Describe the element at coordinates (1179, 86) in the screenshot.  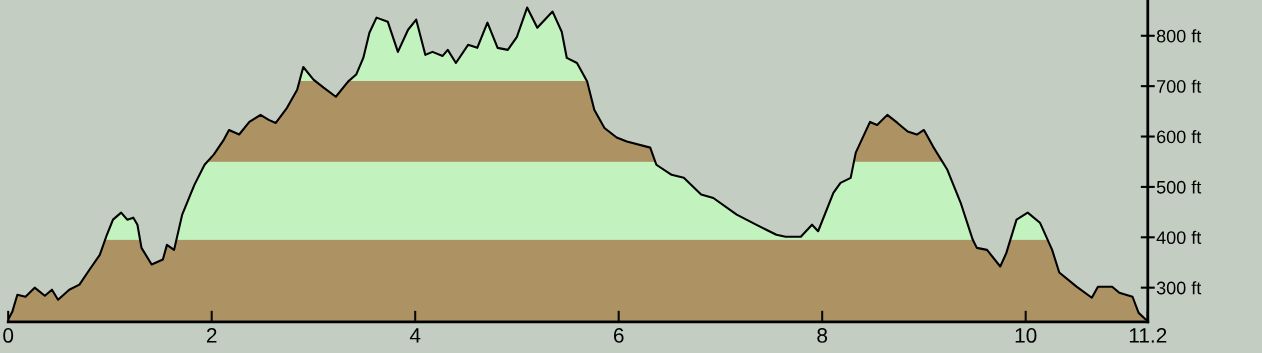
I see `y-tick-label: 700 ft` at that location.